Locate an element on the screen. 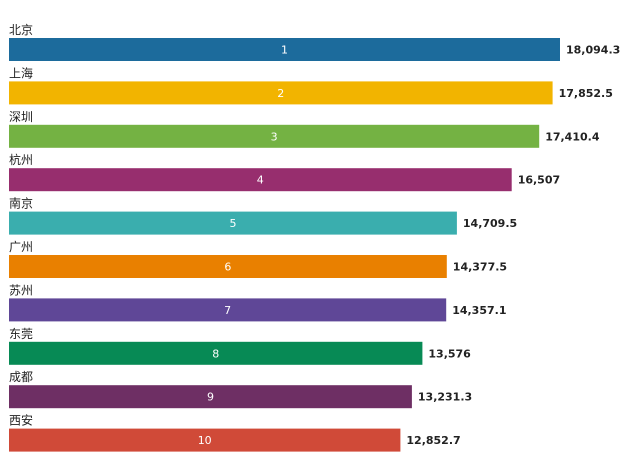 This screenshot has height=461, width=639. value-label: 17,852.5 is located at coordinates (586, 93).